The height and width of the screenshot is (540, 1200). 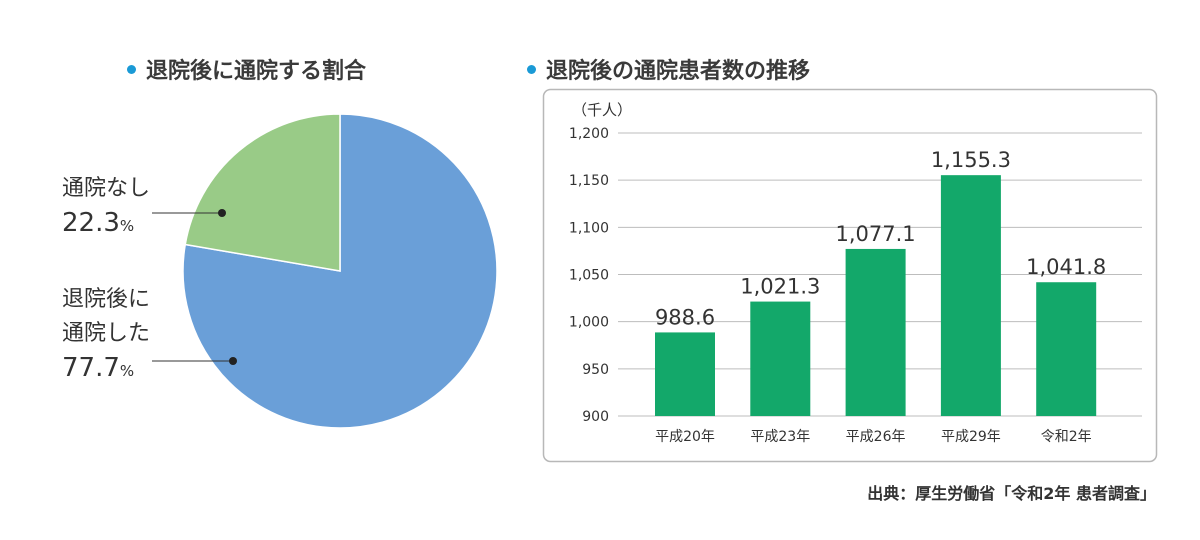 I want to click on x-category-label: 平成20年, so click(x=685, y=437).